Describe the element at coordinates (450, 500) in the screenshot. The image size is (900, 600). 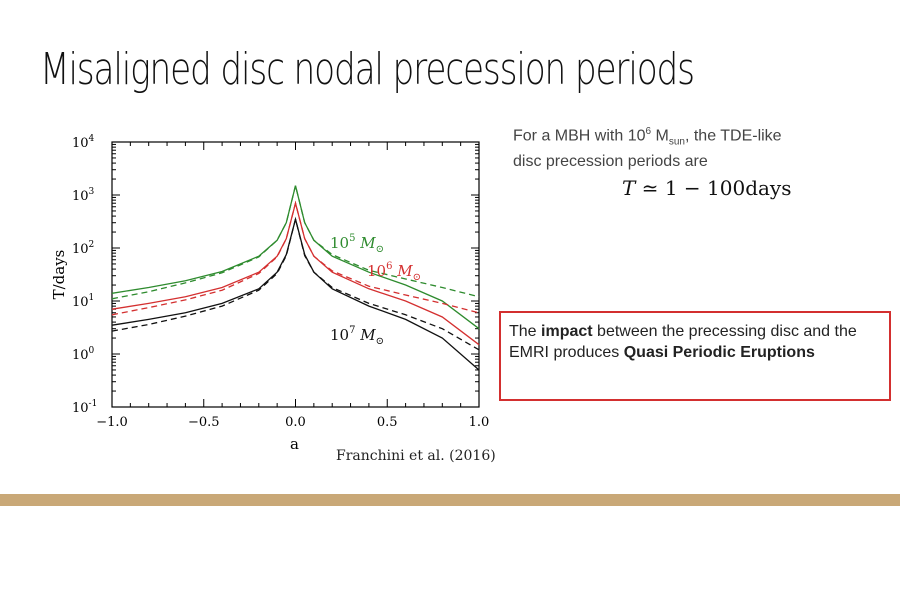
I see `footer-accent-bar` at that location.